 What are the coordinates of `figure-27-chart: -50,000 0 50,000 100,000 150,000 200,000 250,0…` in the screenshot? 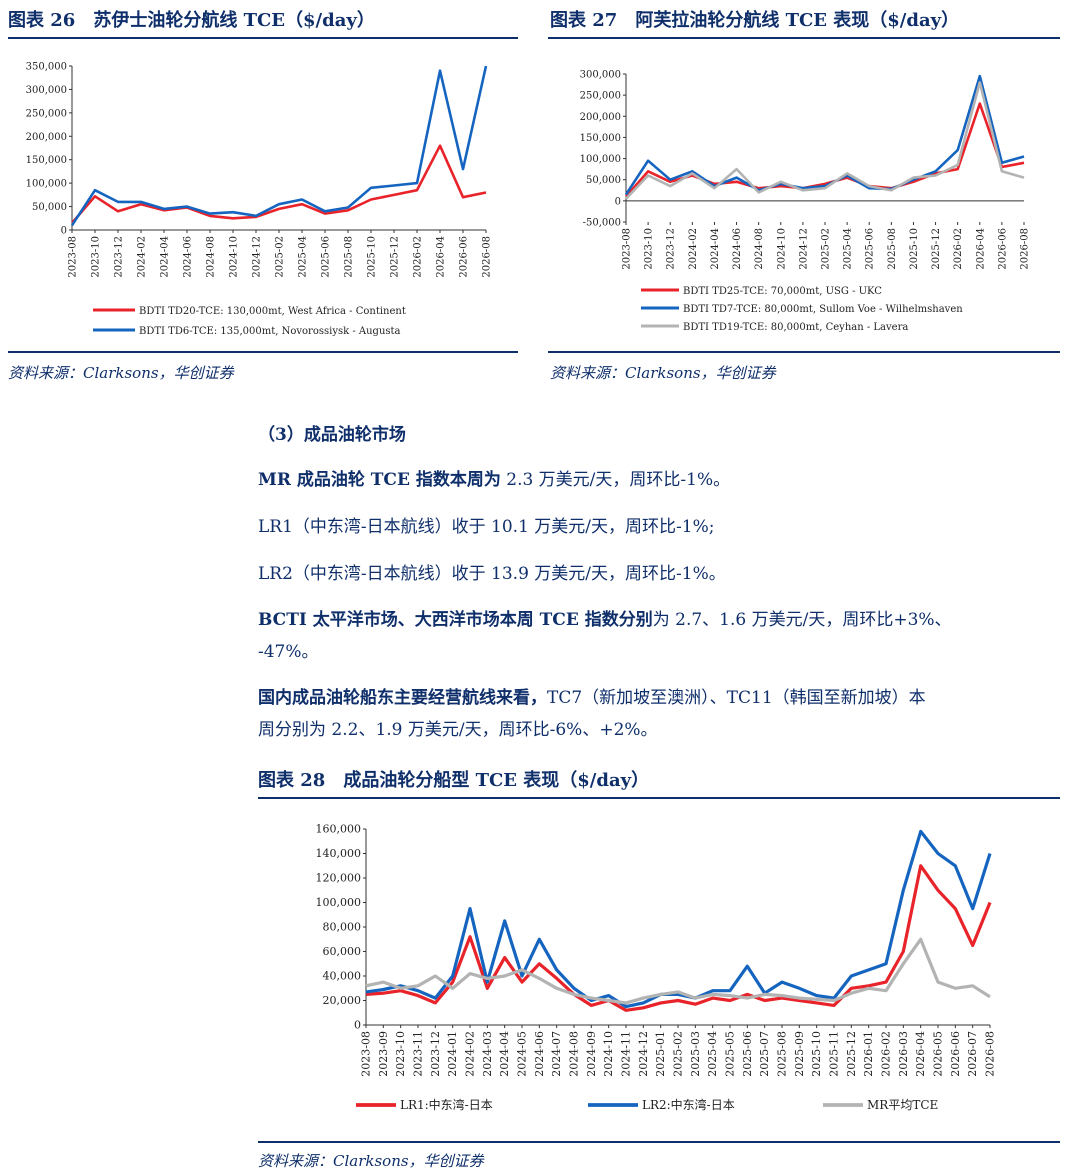 It's located at (805, 202).